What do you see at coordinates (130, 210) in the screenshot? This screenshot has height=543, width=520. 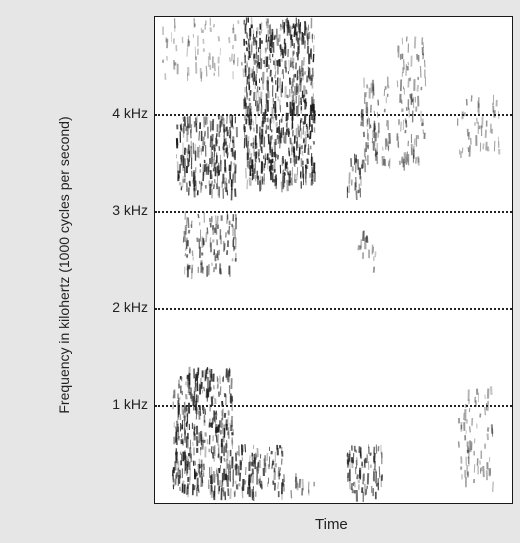 I see `y-tick-label: 3 kHz` at bounding box center [130, 210].